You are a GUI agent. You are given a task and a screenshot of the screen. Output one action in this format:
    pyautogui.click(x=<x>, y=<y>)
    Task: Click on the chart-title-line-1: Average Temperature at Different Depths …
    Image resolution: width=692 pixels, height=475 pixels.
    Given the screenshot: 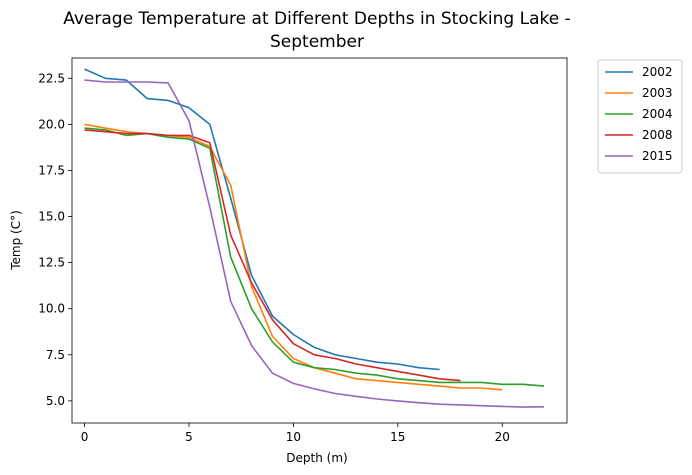 What is the action you would take?
    pyautogui.click(x=317, y=19)
    